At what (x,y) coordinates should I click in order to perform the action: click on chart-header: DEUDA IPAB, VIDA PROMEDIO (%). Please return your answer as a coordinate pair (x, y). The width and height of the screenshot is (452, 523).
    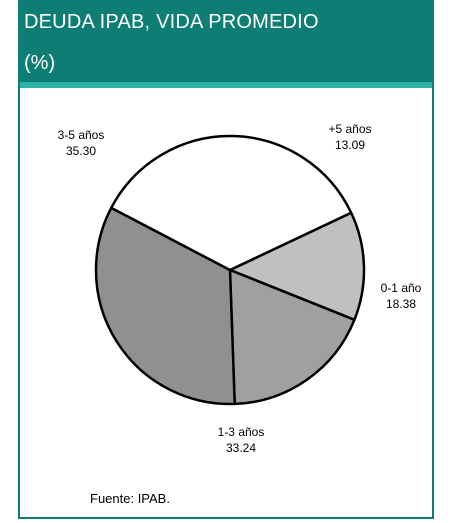
    Looking at the image, I should click on (226, 45).